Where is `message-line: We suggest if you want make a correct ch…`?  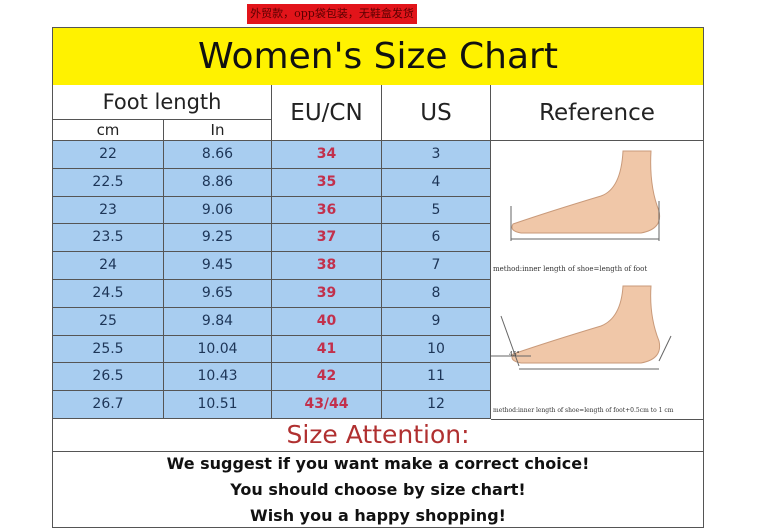 message-line: We suggest if you want make a correct ch… is located at coordinates (378, 463).